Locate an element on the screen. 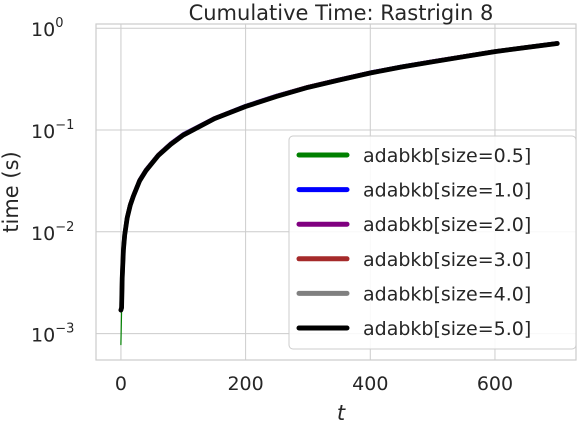 The height and width of the screenshot is (426, 586). y-tick-label: 10⁰ is located at coordinates (47, 28).